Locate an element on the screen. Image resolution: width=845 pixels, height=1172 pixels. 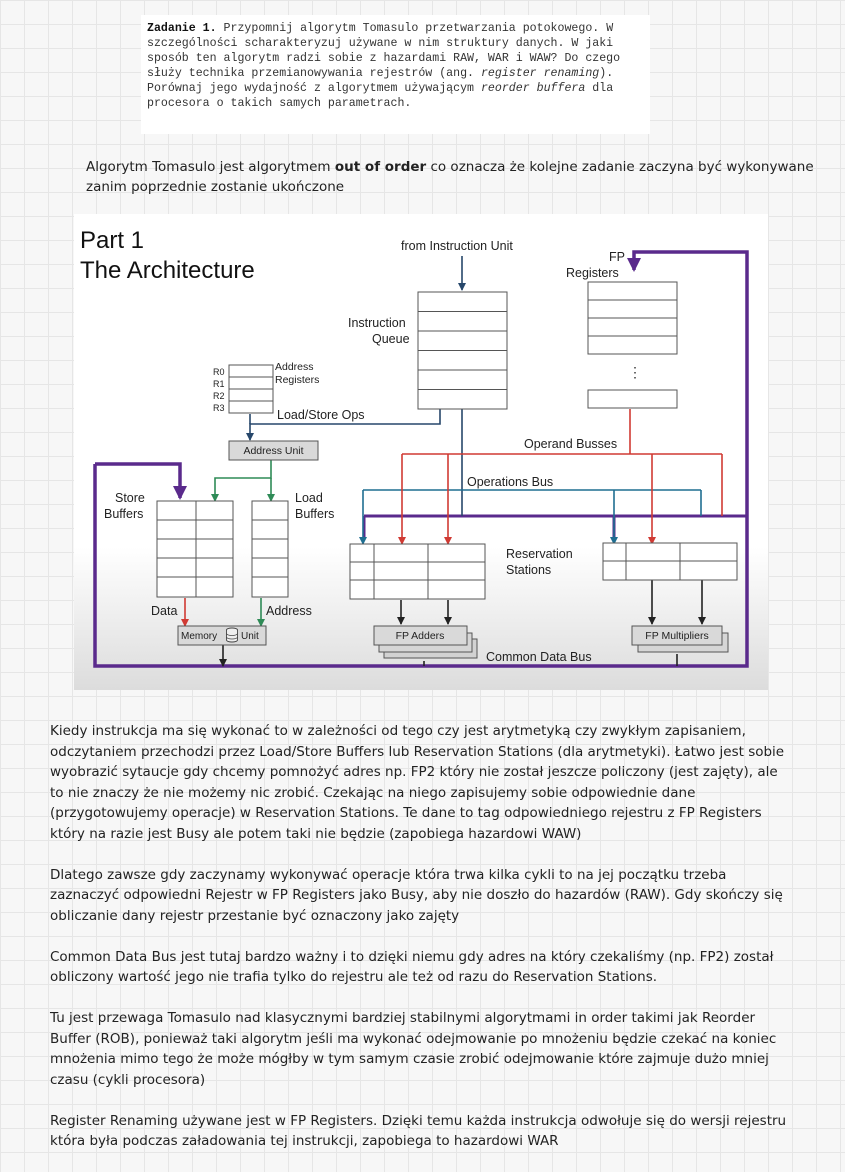
operand-busses-label: Operand Busses is located at coordinates (570, 444).